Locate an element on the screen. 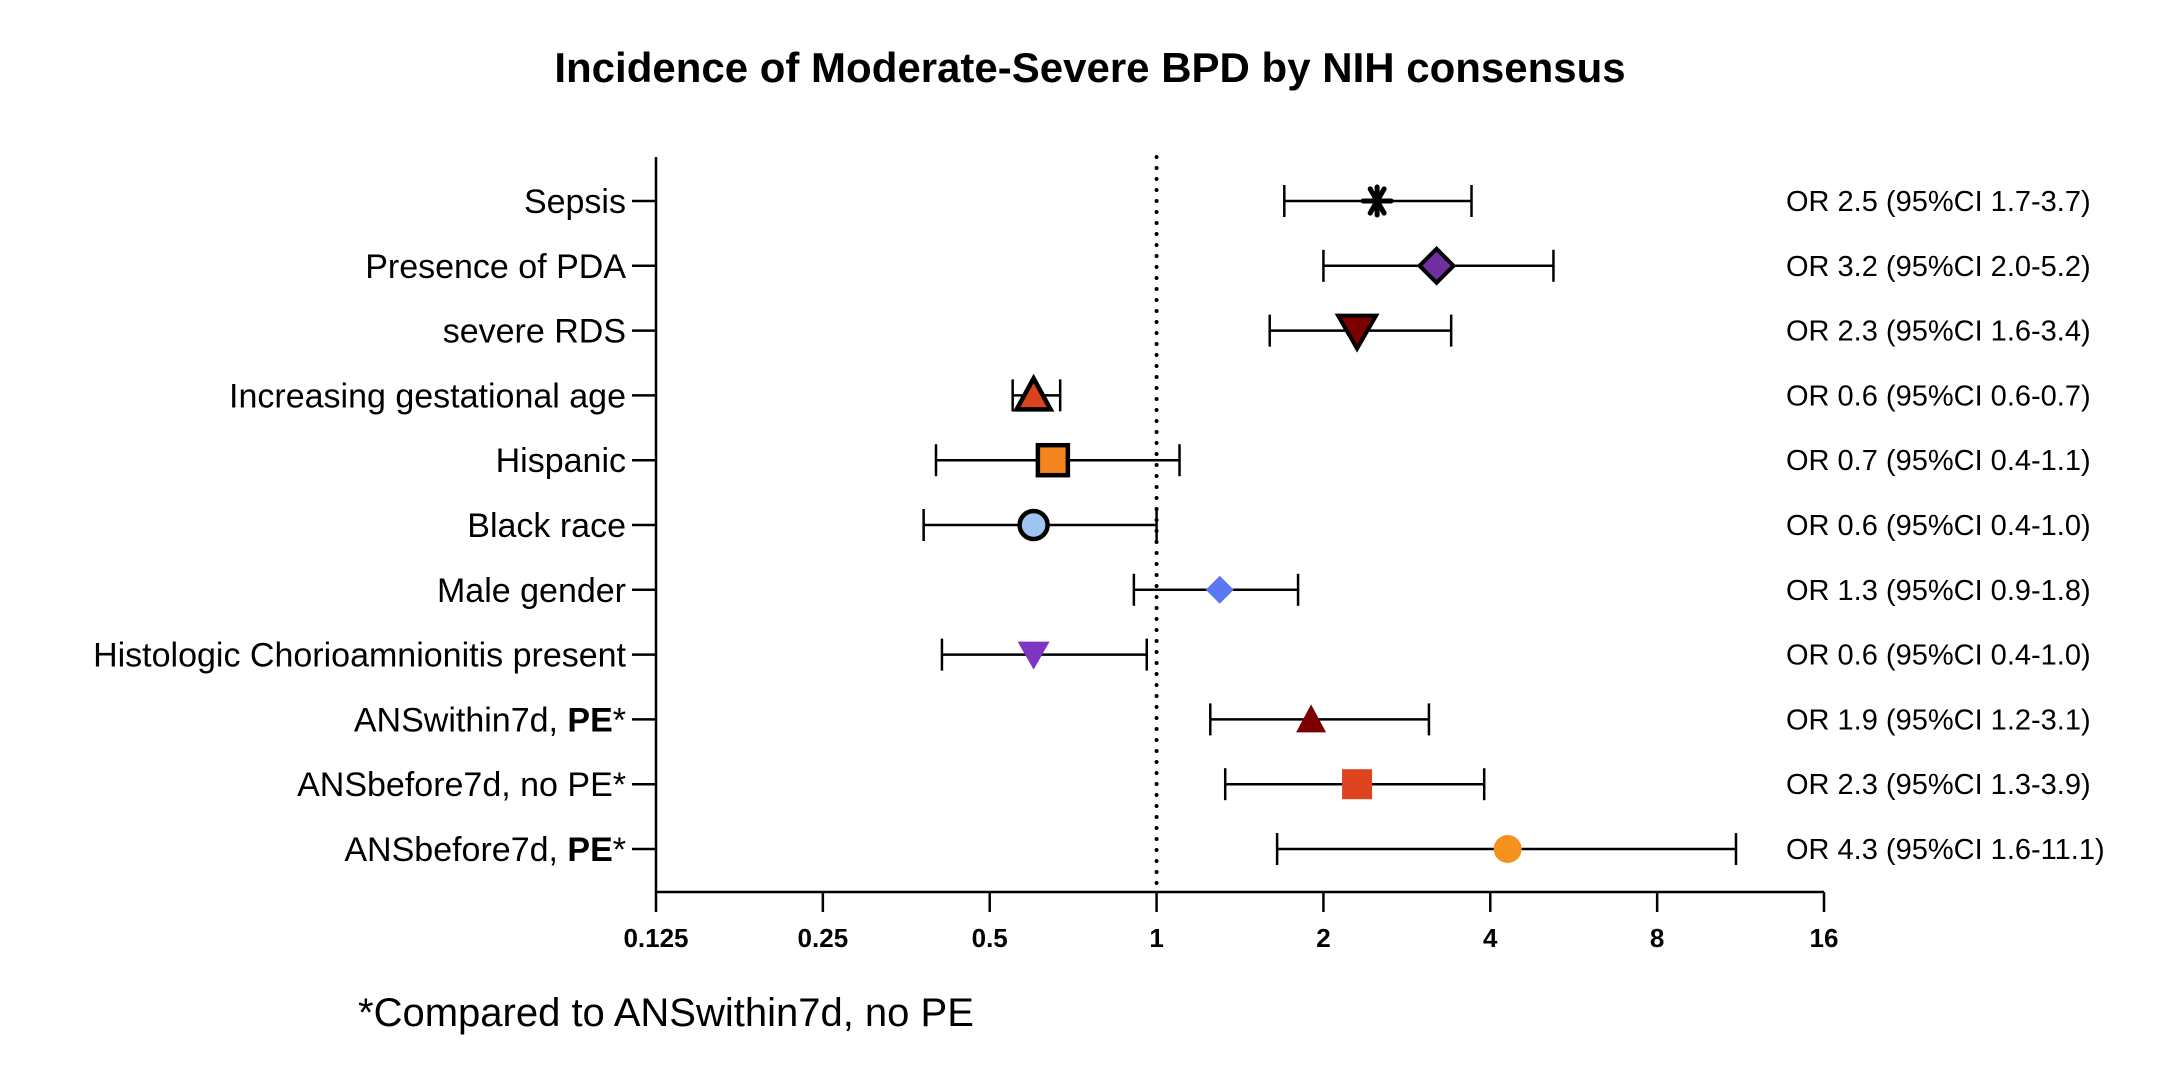 The width and height of the screenshot is (2160, 1077). row-label-part: ANSbefore7d, no PE* is located at coordinates (461, 785).